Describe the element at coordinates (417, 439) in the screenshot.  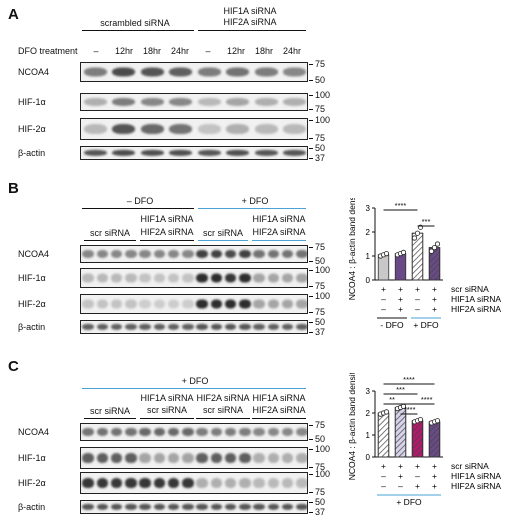
I see `bar-hatch` at that location.